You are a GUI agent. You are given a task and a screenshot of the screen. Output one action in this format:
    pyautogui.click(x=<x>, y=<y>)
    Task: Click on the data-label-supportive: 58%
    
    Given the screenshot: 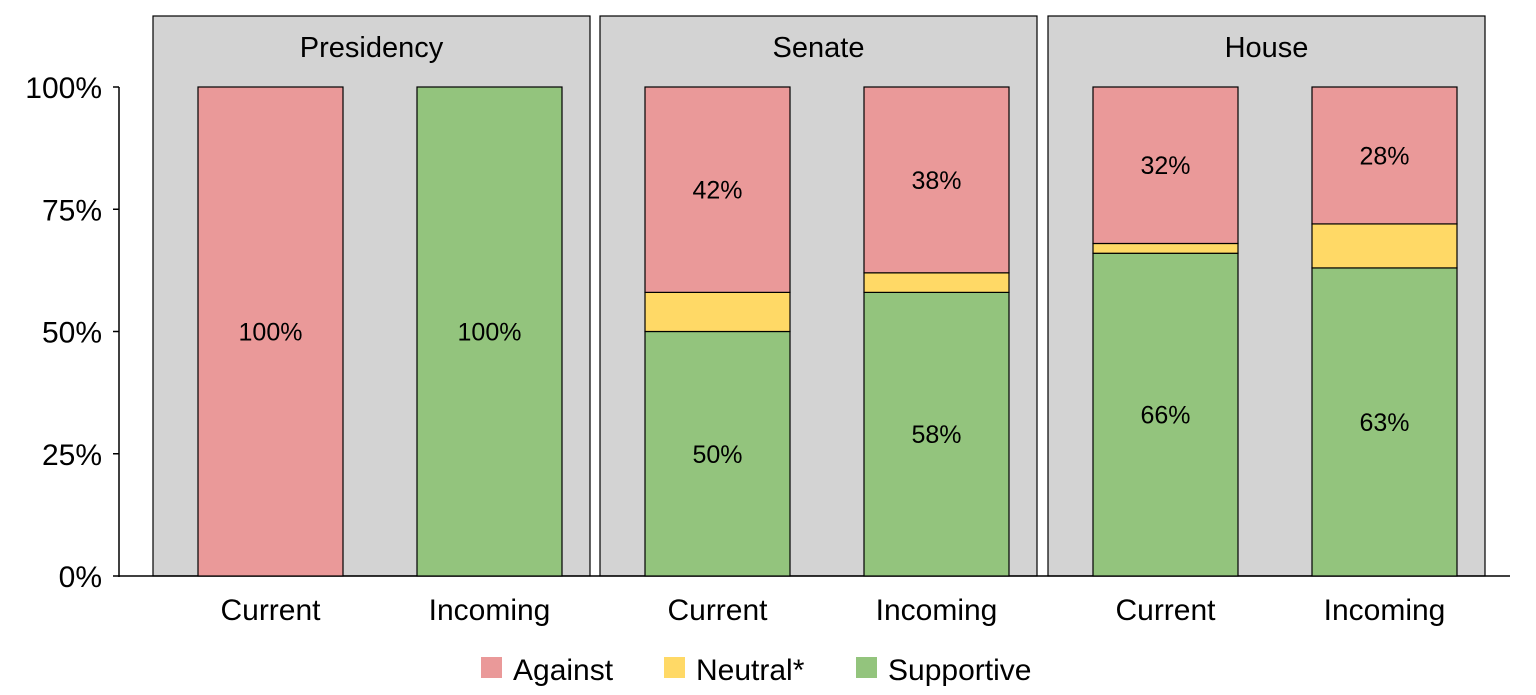 What is the action you would take?
    pyautogui.click(x=936, y=435)
    